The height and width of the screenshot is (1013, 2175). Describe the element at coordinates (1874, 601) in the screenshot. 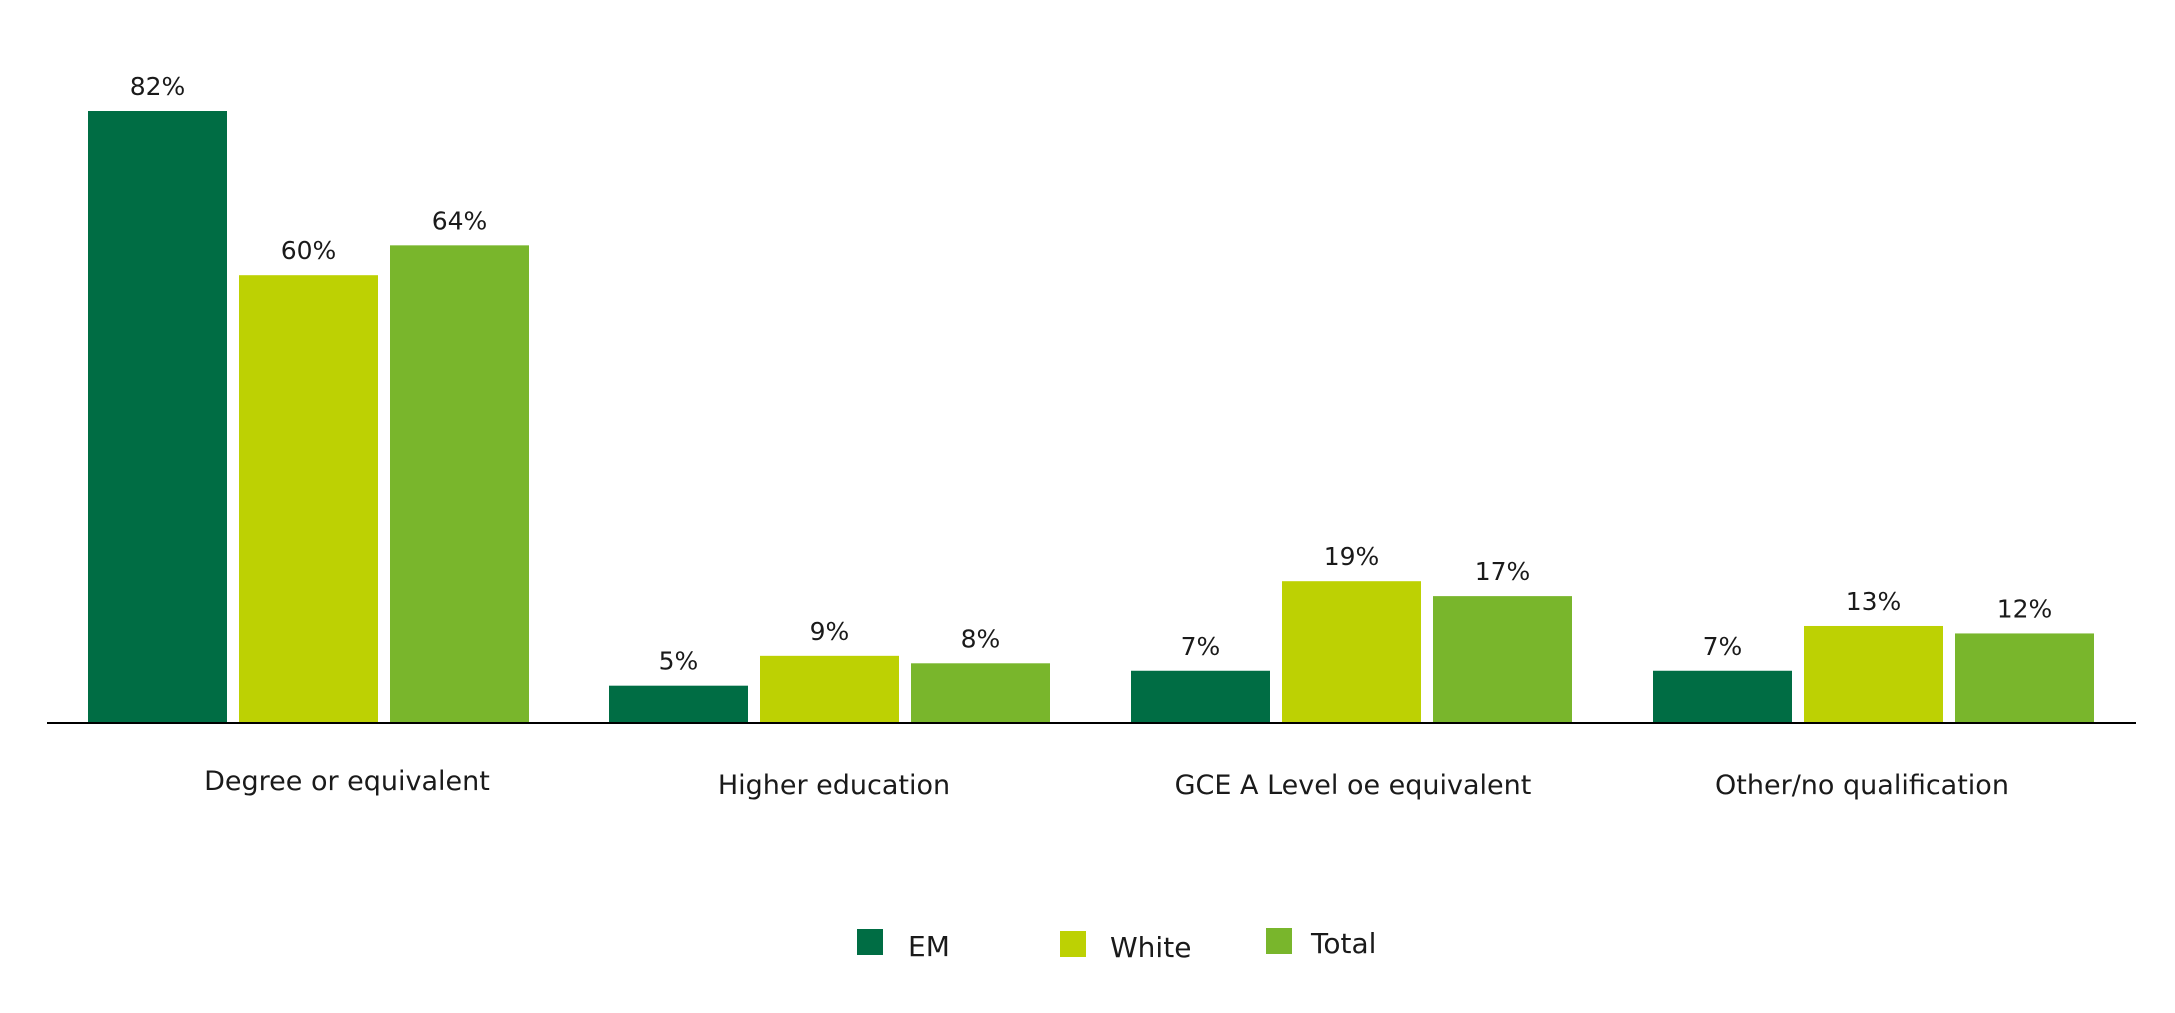

I see `bar-value-label: 13%` at that location.